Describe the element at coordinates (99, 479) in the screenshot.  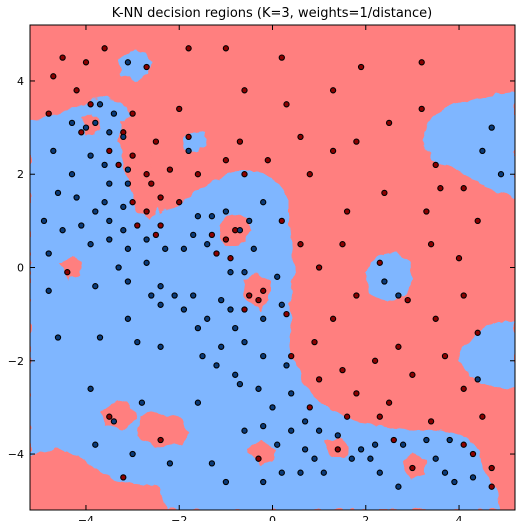
I see `region-red-bottom-left` at that location.